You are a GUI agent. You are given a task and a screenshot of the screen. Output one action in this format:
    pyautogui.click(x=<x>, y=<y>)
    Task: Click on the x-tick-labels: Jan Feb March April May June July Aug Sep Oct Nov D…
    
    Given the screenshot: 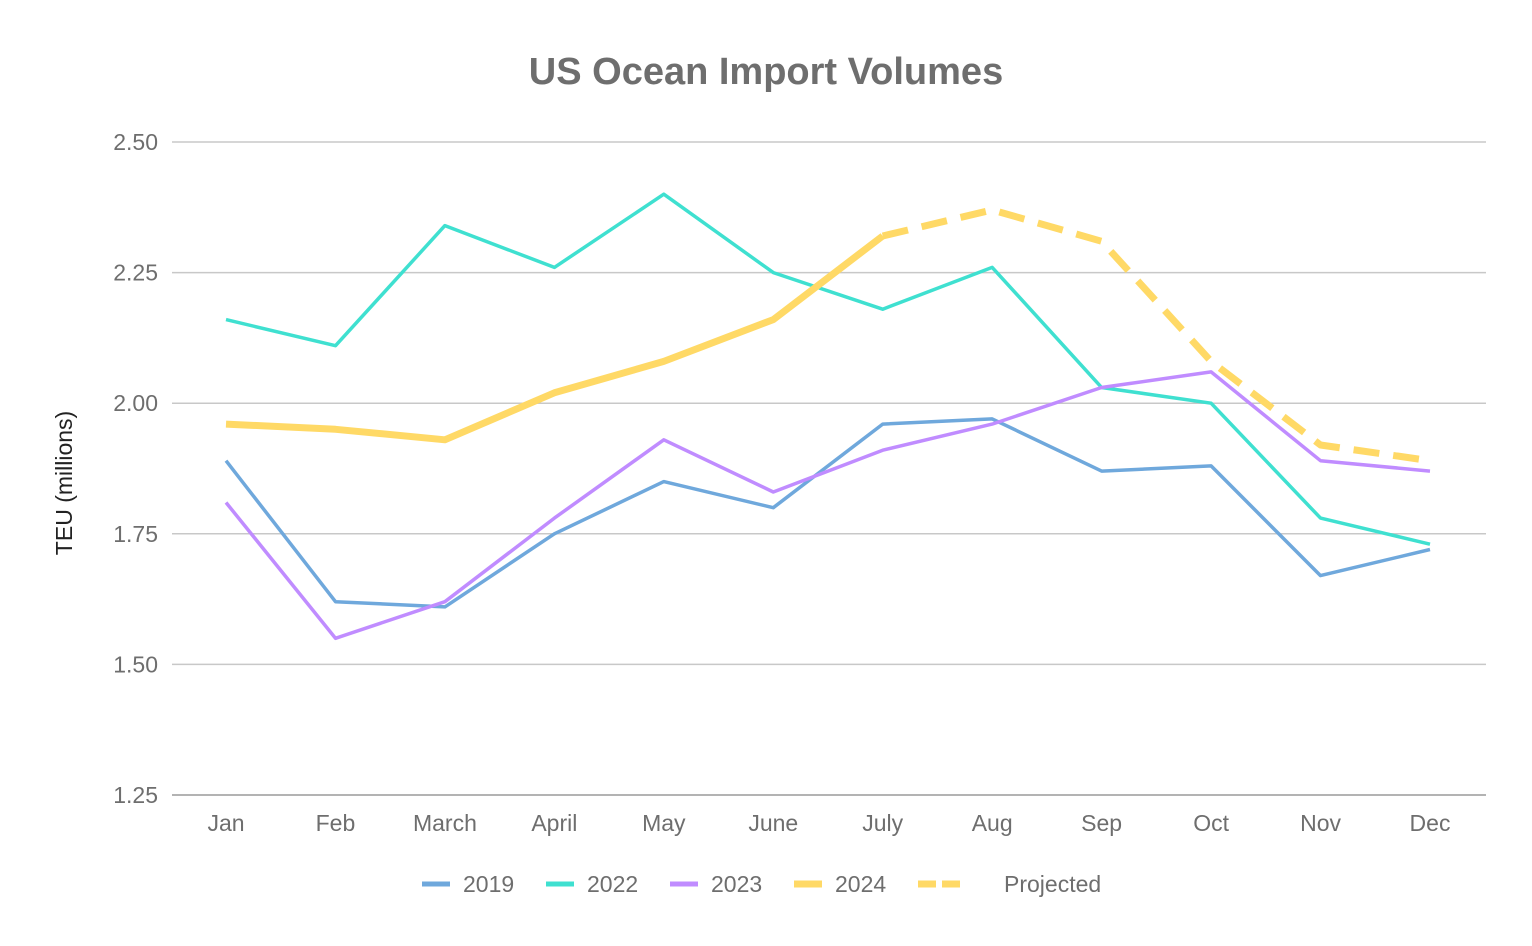 What is the action you would take?
    pyautogui.click(x=828, y=823)
    